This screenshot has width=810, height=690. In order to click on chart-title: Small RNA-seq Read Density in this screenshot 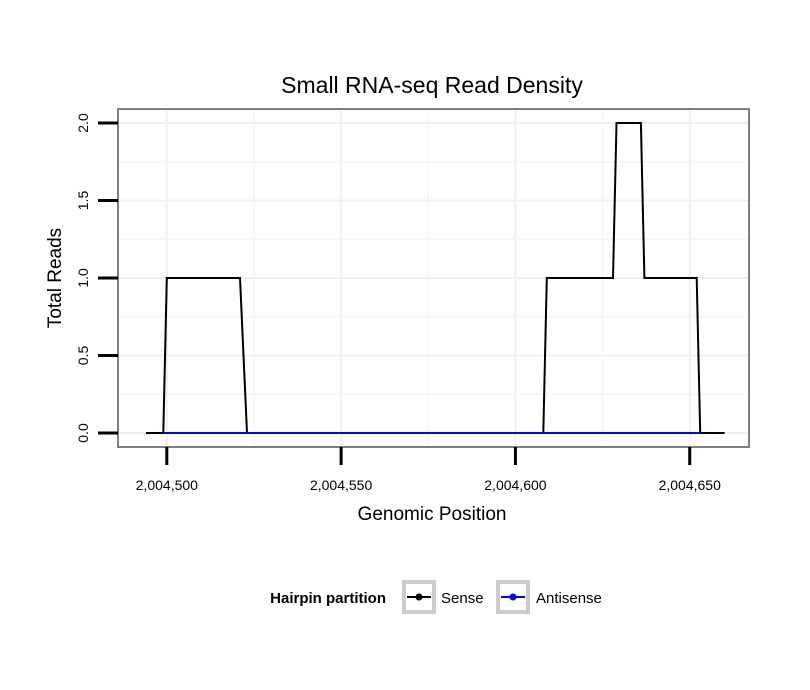, I will do `click(432, 85)`.